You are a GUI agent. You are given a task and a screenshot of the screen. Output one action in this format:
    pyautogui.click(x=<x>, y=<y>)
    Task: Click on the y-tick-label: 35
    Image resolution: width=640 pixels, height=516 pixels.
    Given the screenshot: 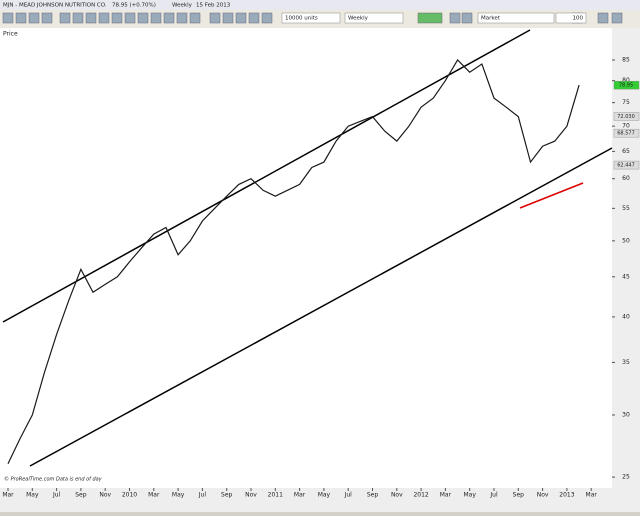 What is the action you would take?
    pyautogui.click(x=626, y=362)
    